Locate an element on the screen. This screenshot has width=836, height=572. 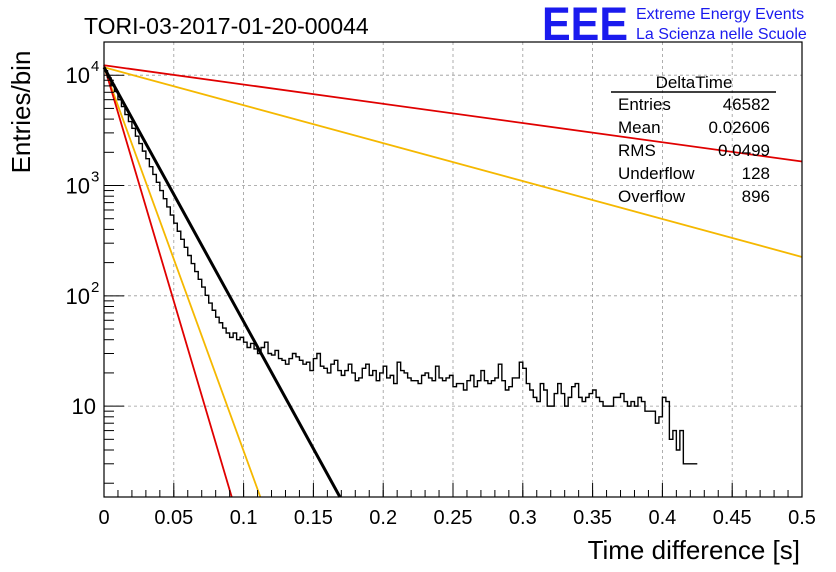
stats-label: Entries is located at coordinates (644, 104).